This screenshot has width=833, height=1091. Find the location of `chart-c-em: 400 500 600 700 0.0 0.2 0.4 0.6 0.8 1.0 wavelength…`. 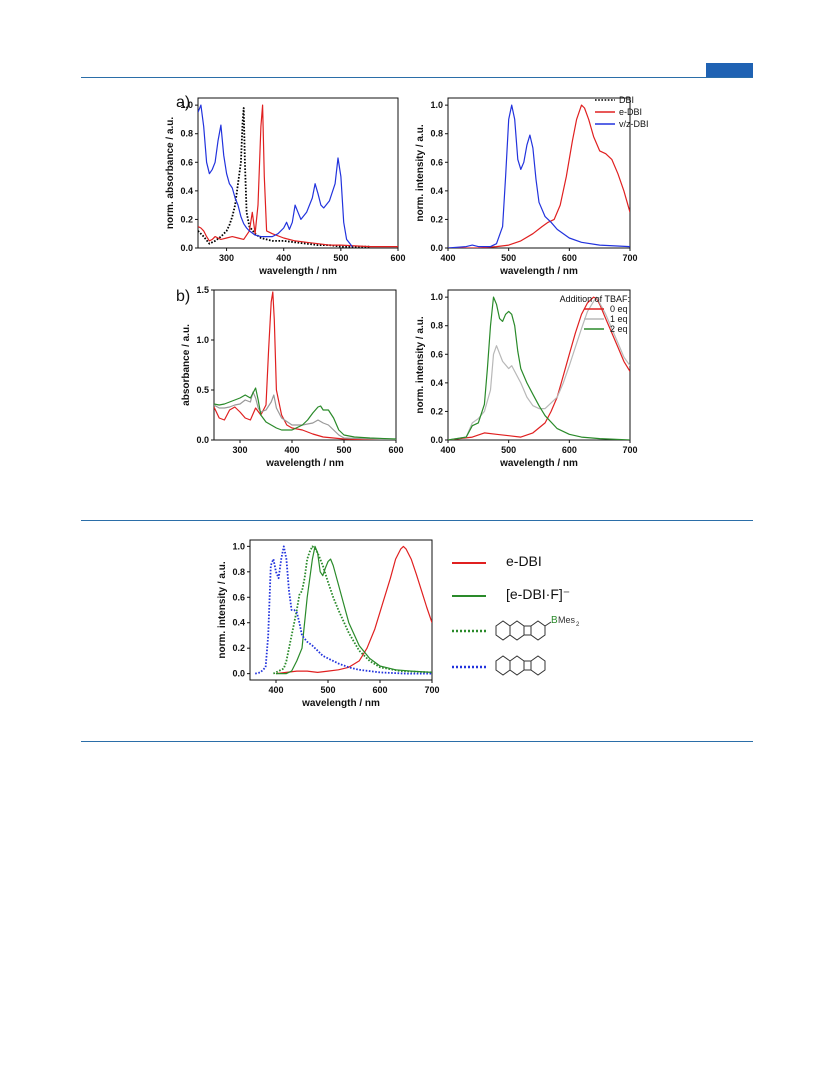

chart-c-em: 400 500 600 700 0.0 0.2 0.4 0.6 0.8 1.0 wavelength… is located at coordinates (393, 624).